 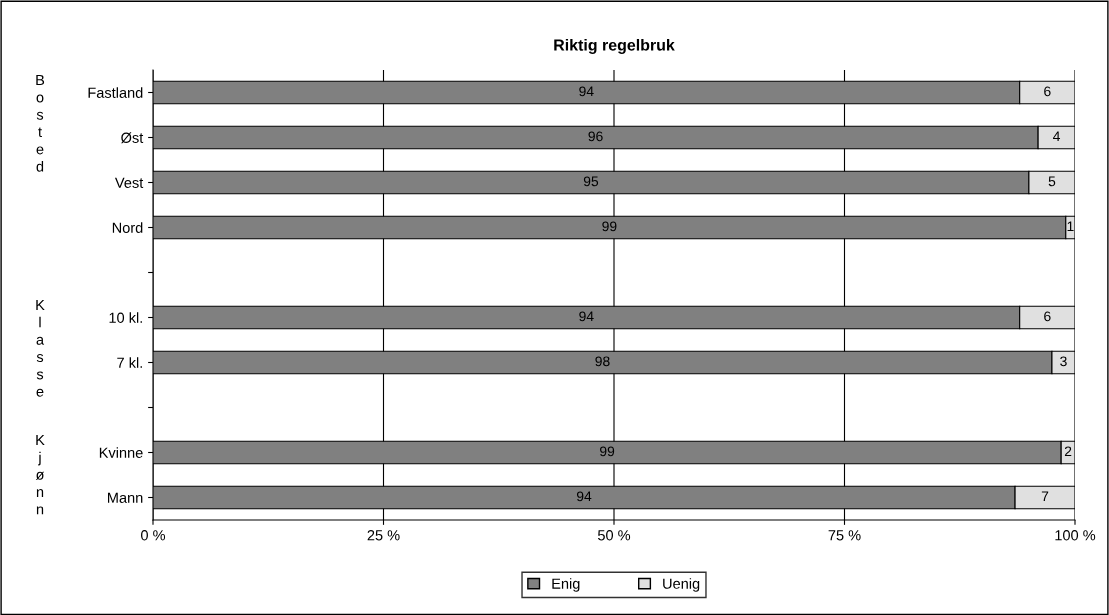 What do you see at coordinates (115, 92) in the screenshot?
I see `y-tick-label: Fastland` at bounding box center [115, 92].